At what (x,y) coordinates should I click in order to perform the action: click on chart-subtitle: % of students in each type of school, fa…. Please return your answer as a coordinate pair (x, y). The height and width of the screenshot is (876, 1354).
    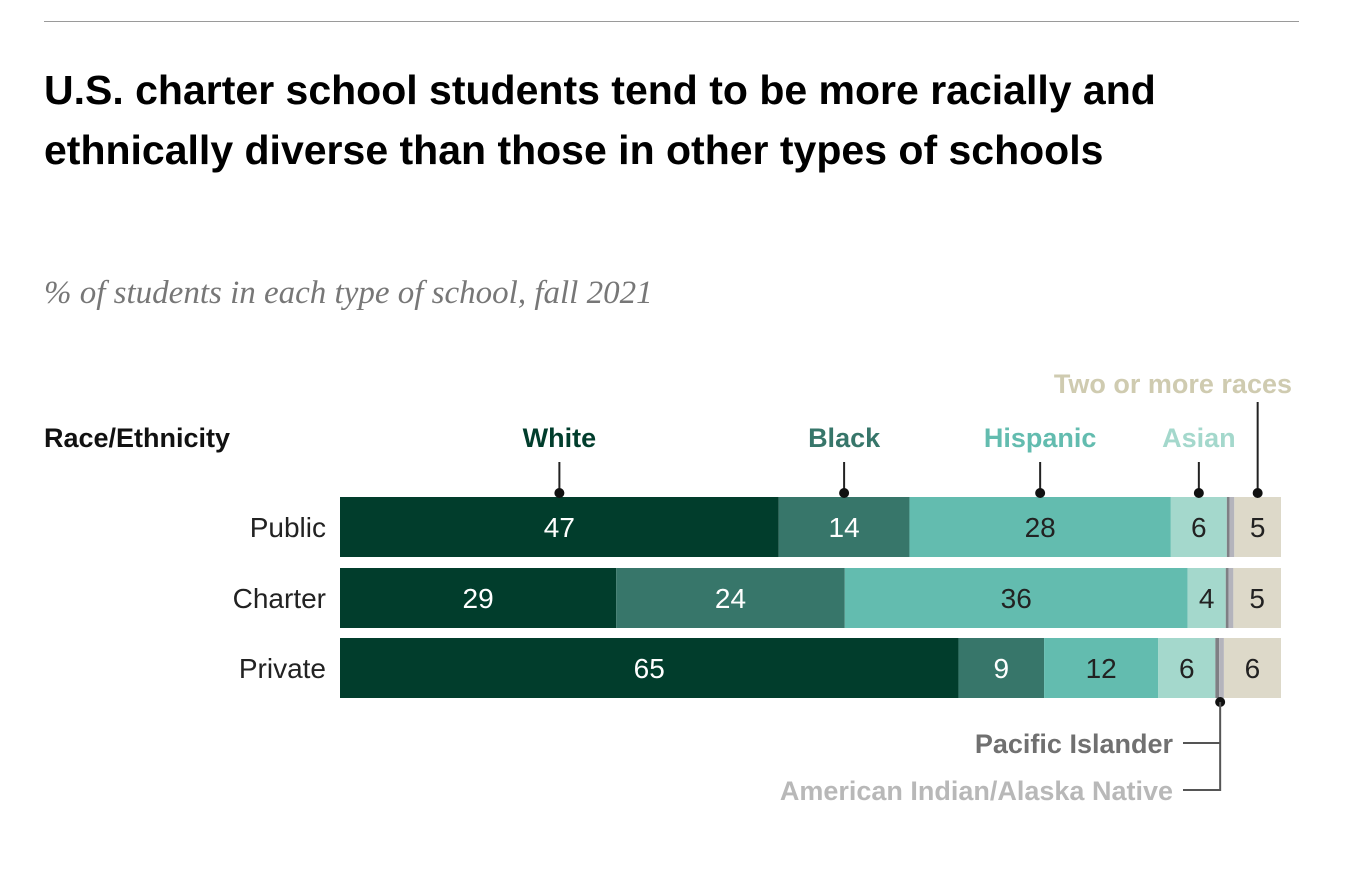
    Looking at the image, I should click on (348, 293).